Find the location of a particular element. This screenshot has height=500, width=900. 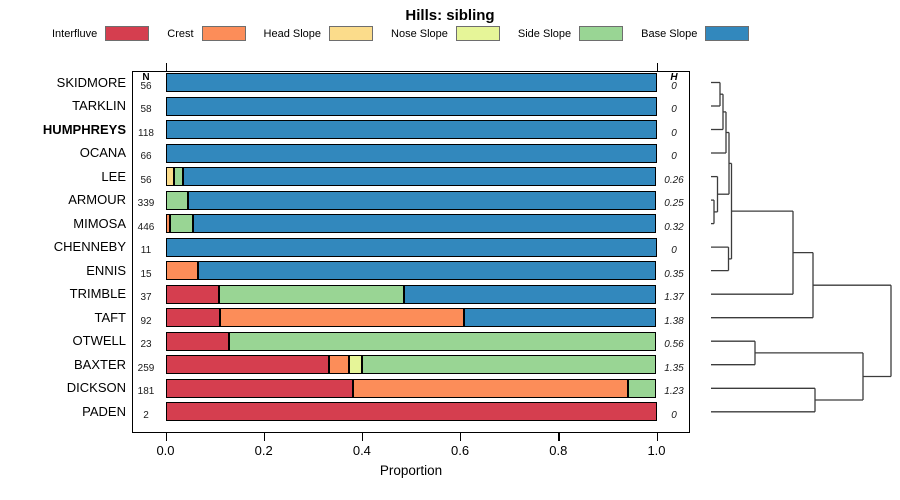

h-value: 1.37 is located at coordinates (674, 298).